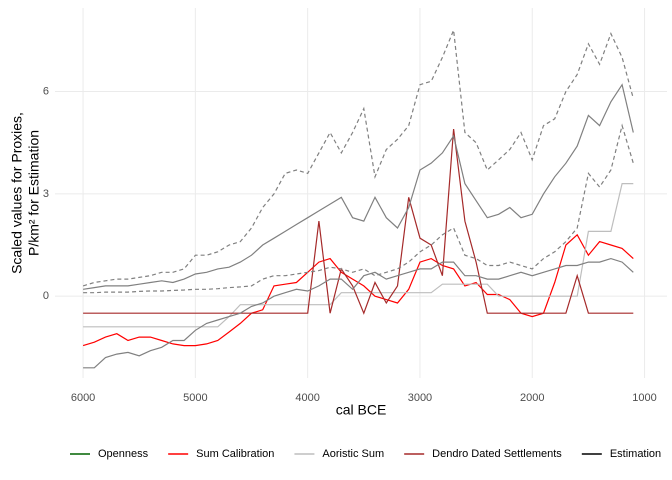 The image size is (672, 480). Describe the element at coordinates (46, 194) in the screenshot. I see `y-tick-label: 3` at that location.